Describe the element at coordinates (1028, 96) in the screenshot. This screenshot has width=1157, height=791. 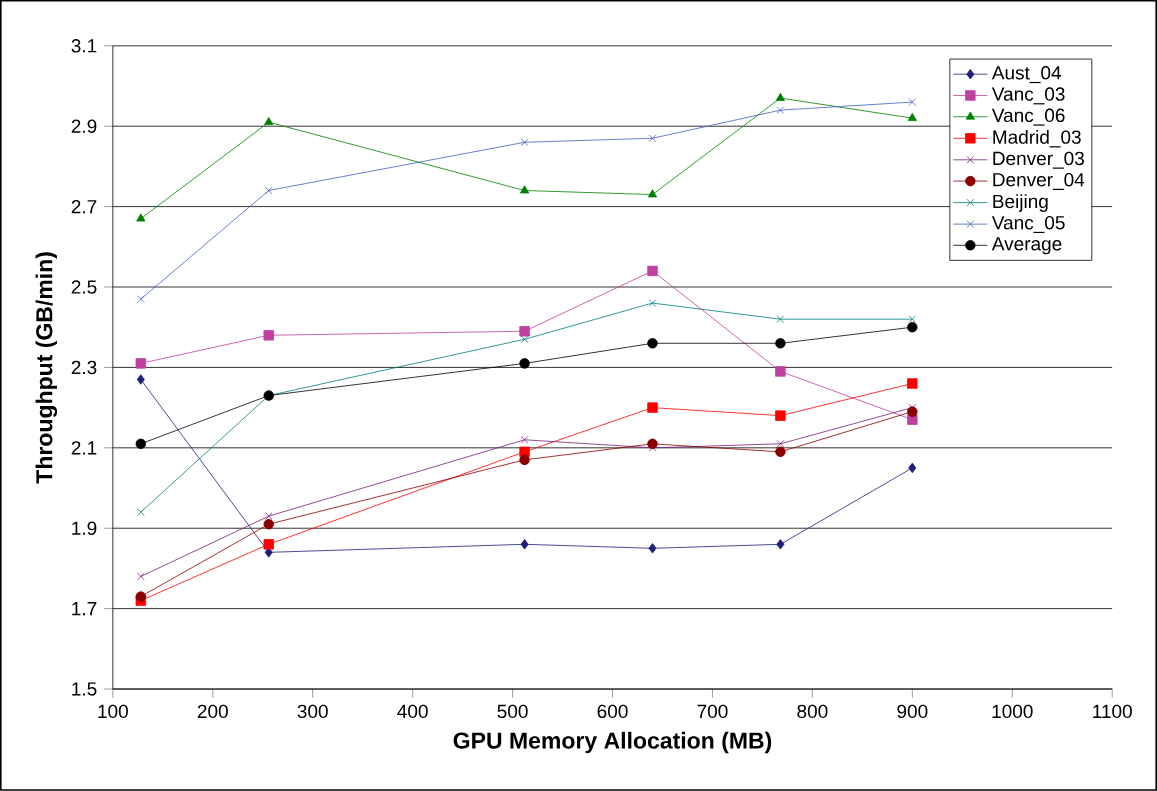
I see `legend-label: Vanc_03` at that location.